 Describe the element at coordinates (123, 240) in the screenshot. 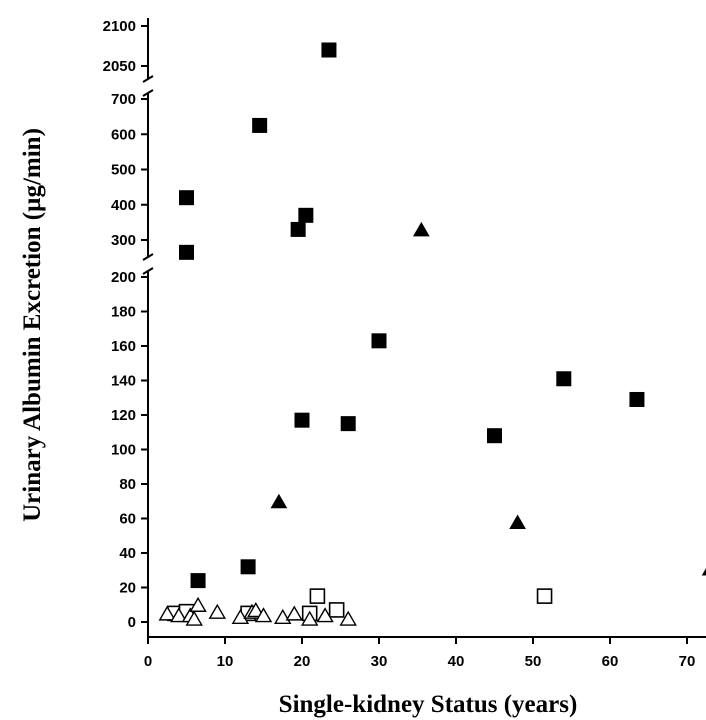

I see `y-tick-label: 300` at that location.